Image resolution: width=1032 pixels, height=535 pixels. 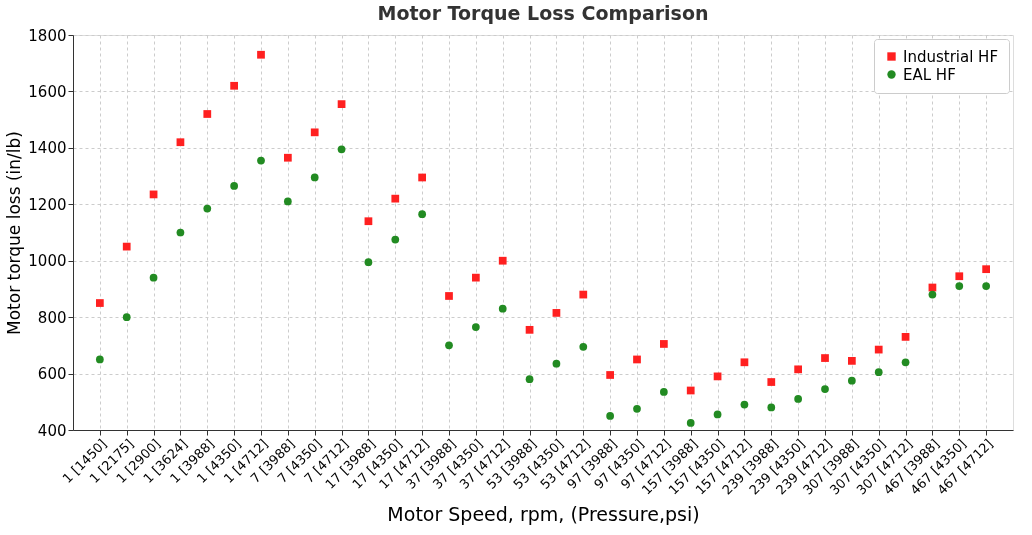 I want to click on y-axis-title: Motor torque loss (in/lb), so click(x=14, y=233).